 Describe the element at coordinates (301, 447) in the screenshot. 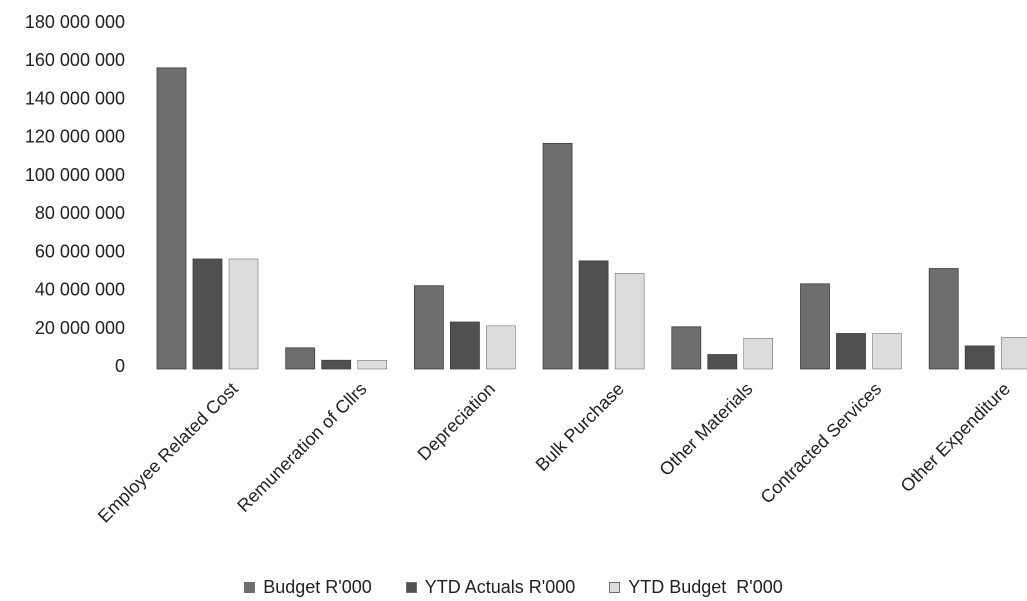

I see `x-tick-label: Remuneration of Cllrs` at that location.